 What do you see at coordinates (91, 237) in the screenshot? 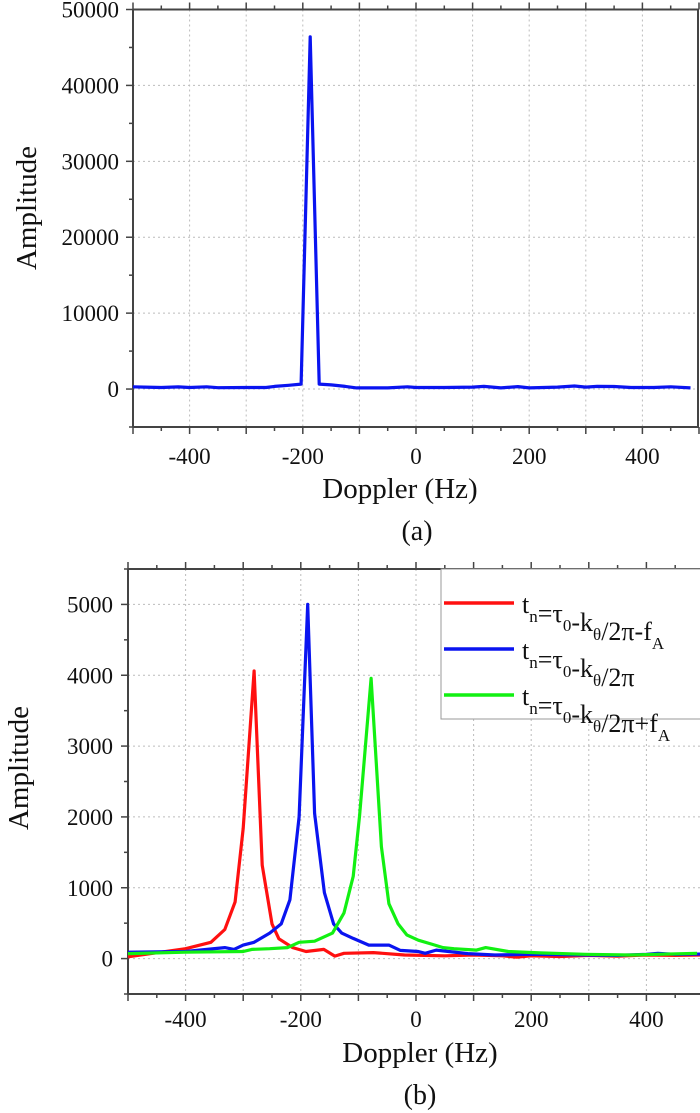
I see `y-tick-label: 20000` at bounding box center [91, 237].